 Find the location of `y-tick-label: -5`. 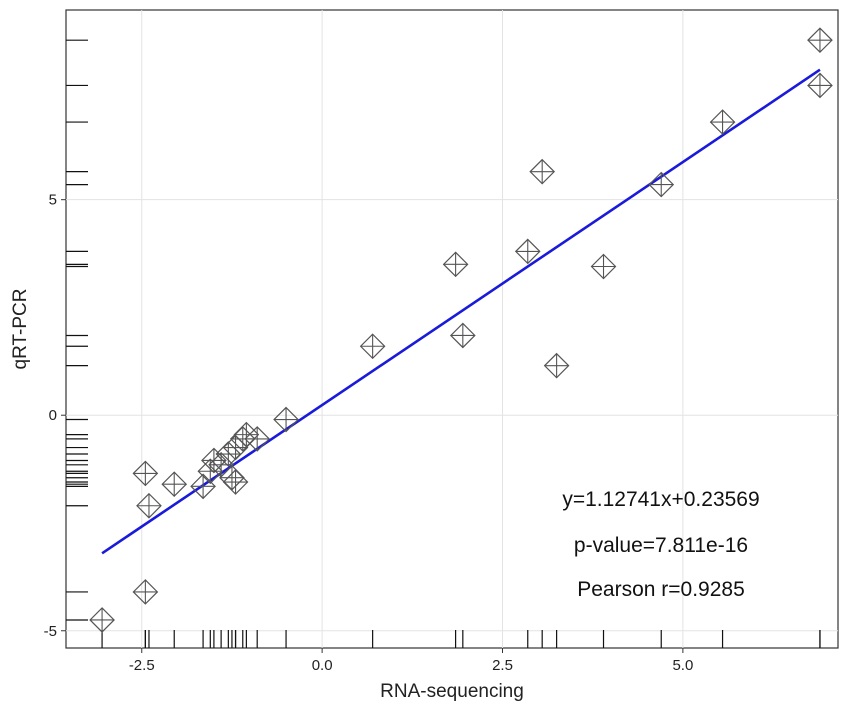

y-tick-label: -5 is located at coordinates (50, 631).